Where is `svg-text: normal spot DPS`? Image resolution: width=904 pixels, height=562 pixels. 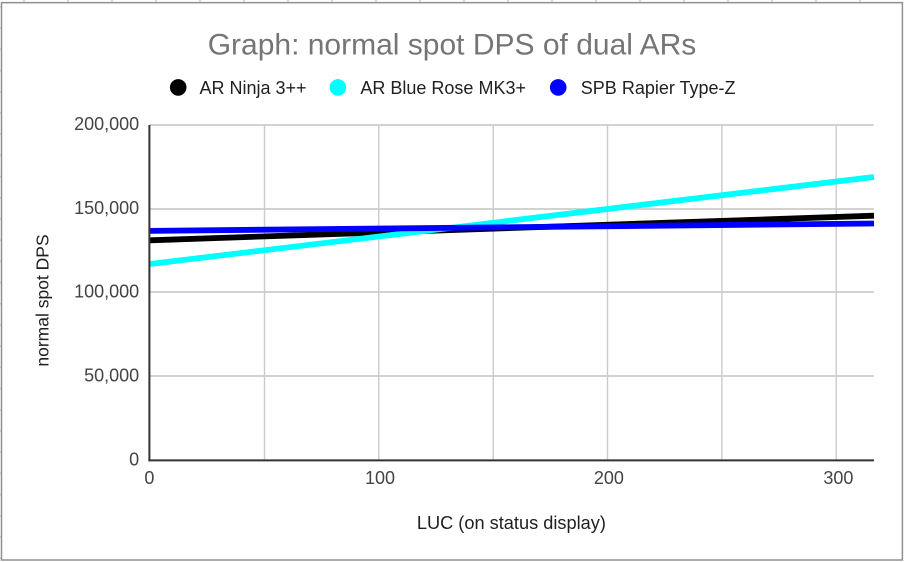 svg-text: normal spot DPS is located at coordinates (43, 300).